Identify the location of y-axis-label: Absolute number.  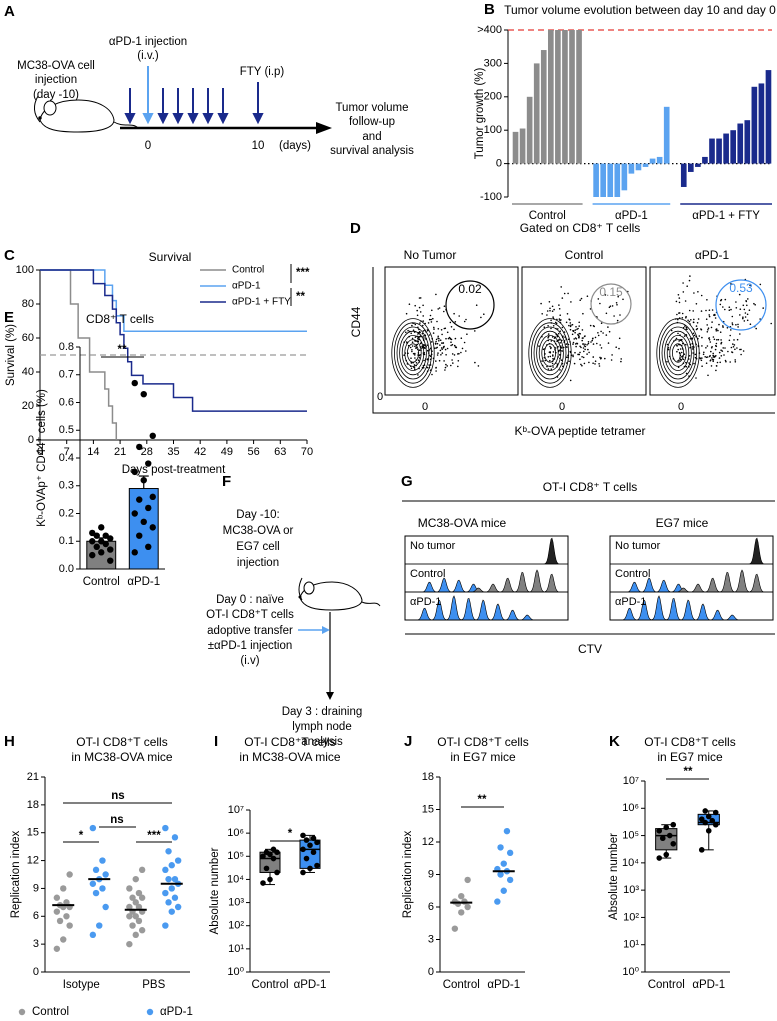
(614, 876).